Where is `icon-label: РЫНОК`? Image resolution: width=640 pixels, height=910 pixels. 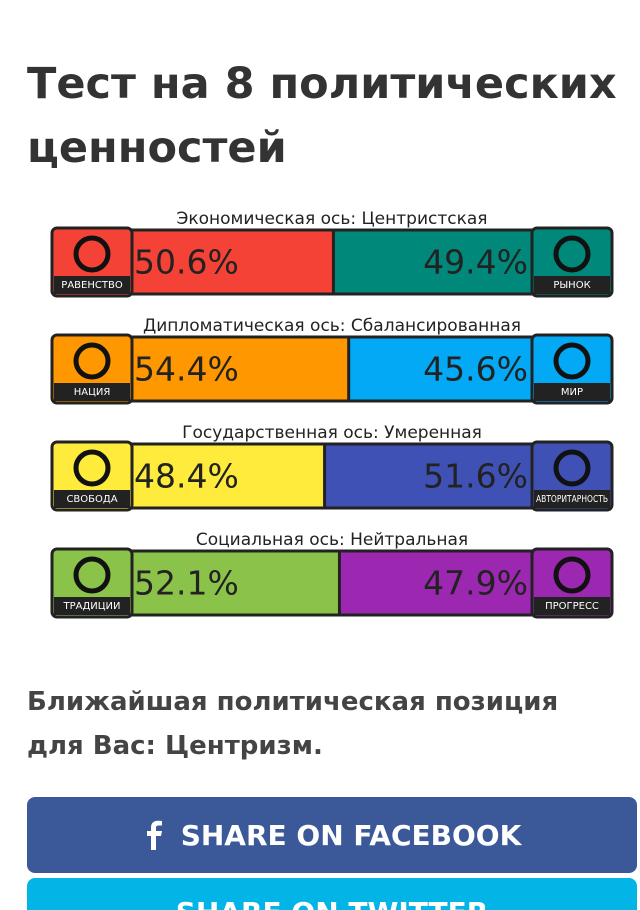
icon-label: РЫНОК is located at coordinates (571, 285).